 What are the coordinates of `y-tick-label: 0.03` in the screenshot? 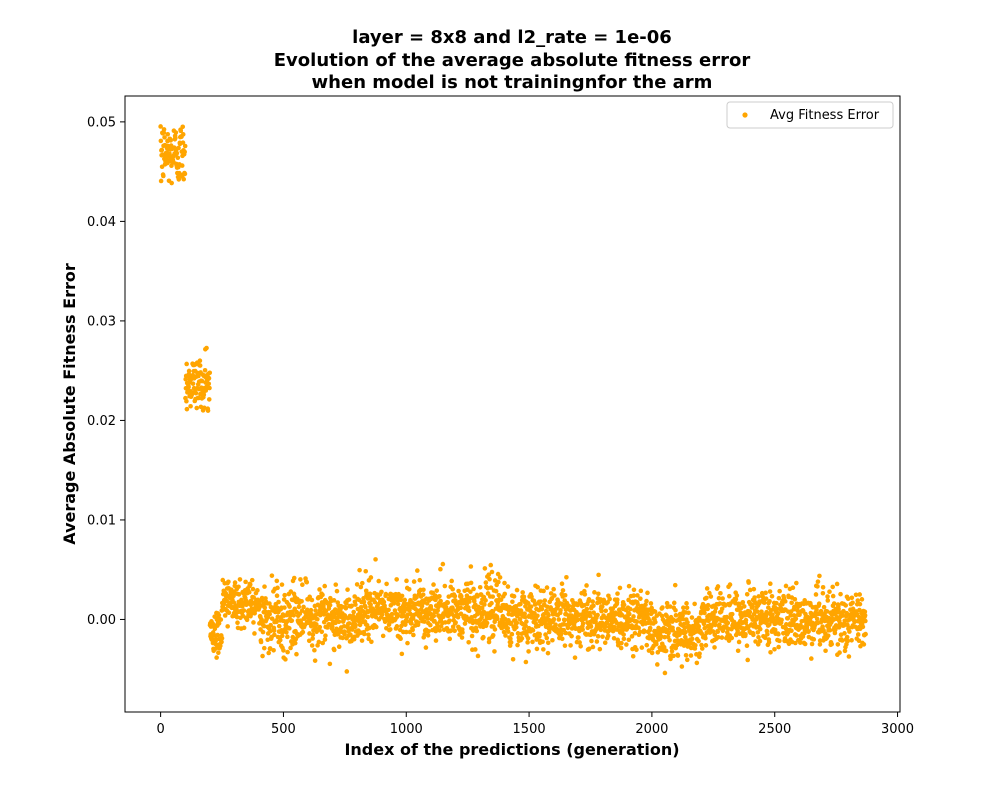 It's located at (101, 321).